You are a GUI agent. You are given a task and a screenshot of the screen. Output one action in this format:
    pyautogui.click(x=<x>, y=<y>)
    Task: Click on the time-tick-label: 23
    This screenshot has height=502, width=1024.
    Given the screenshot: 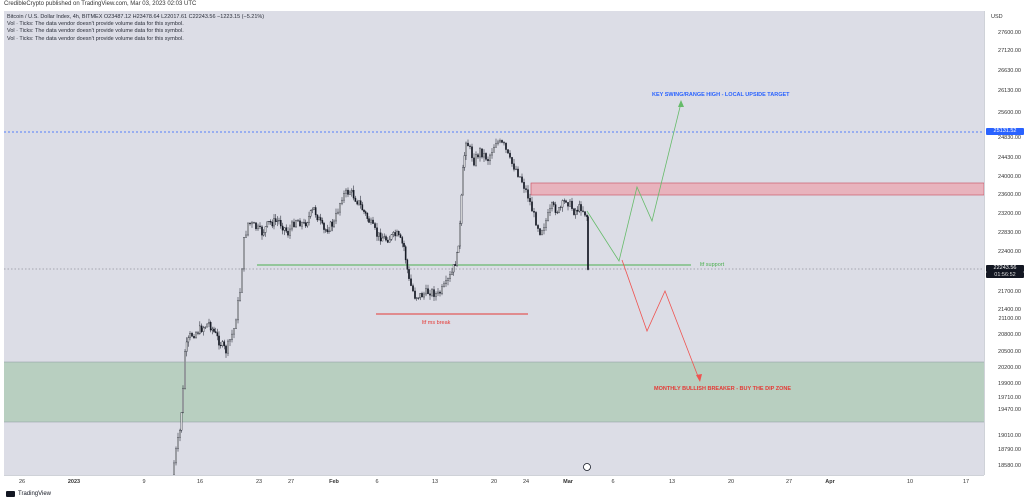 What is the action you would take?
    pyautogui.click(x=259, y=482)
    